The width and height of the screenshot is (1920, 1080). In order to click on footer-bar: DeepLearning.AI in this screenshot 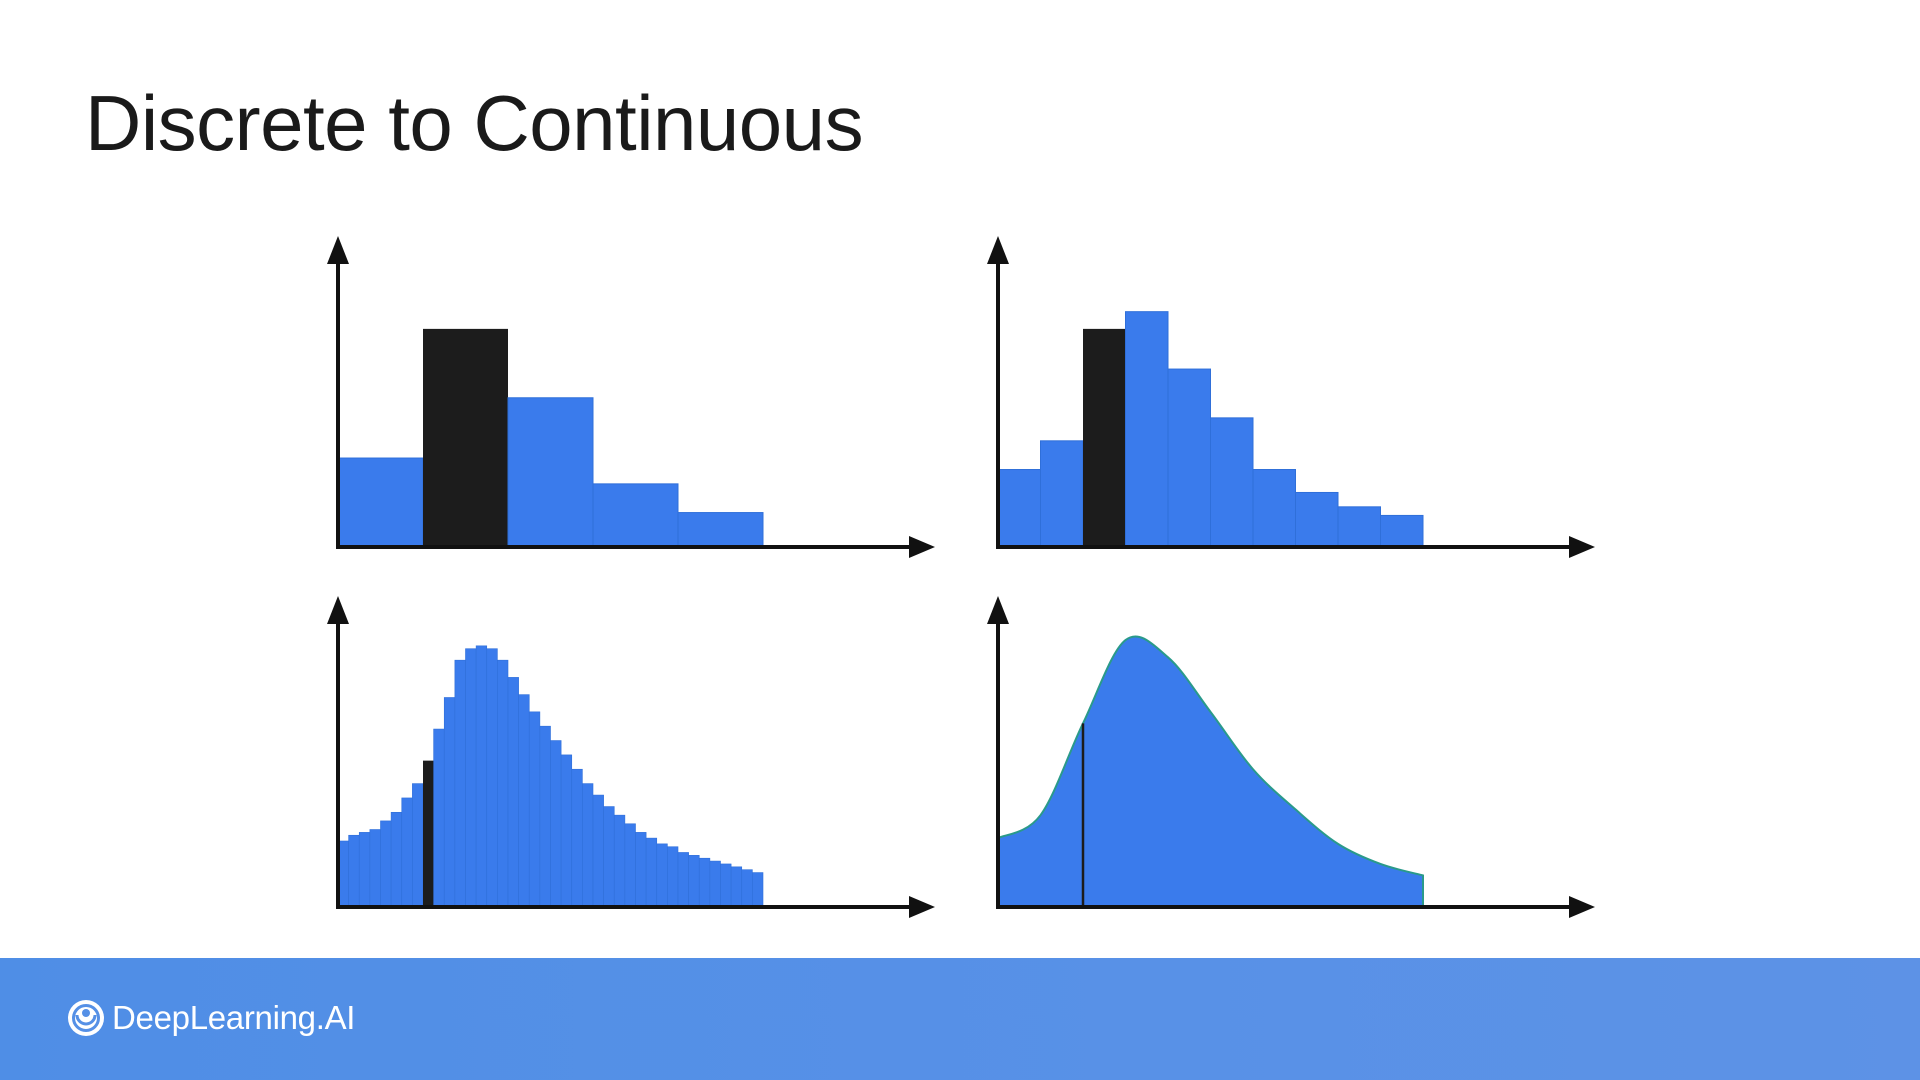, I will do `click(960, 1019)`.